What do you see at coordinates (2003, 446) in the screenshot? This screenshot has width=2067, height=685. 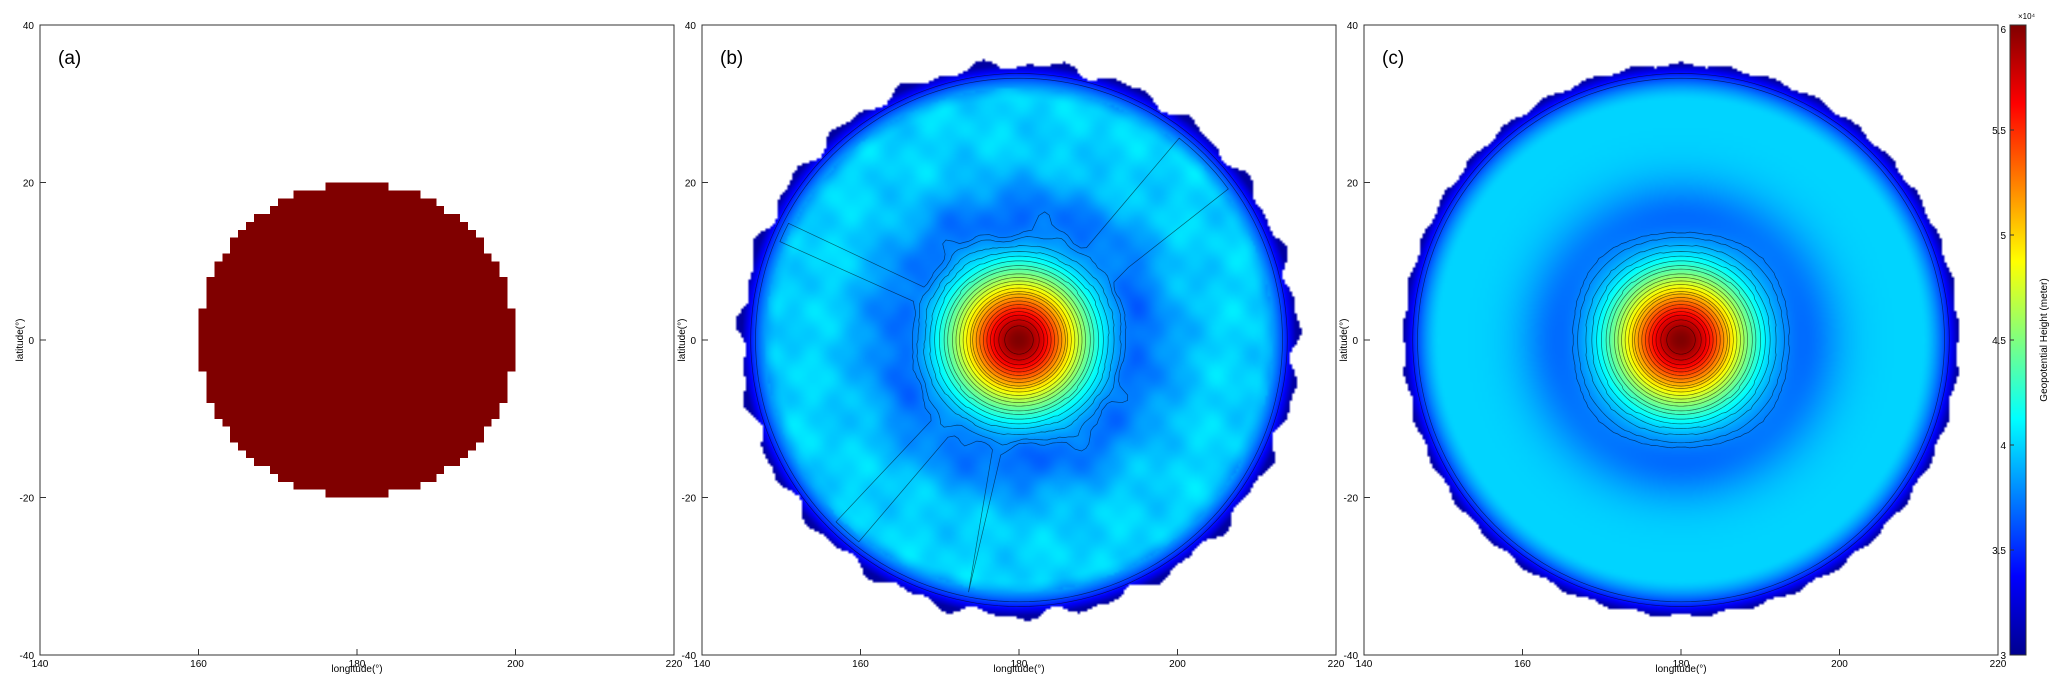 I see `colorbar-tick-label: 4` at bounding box center [2003, 446].